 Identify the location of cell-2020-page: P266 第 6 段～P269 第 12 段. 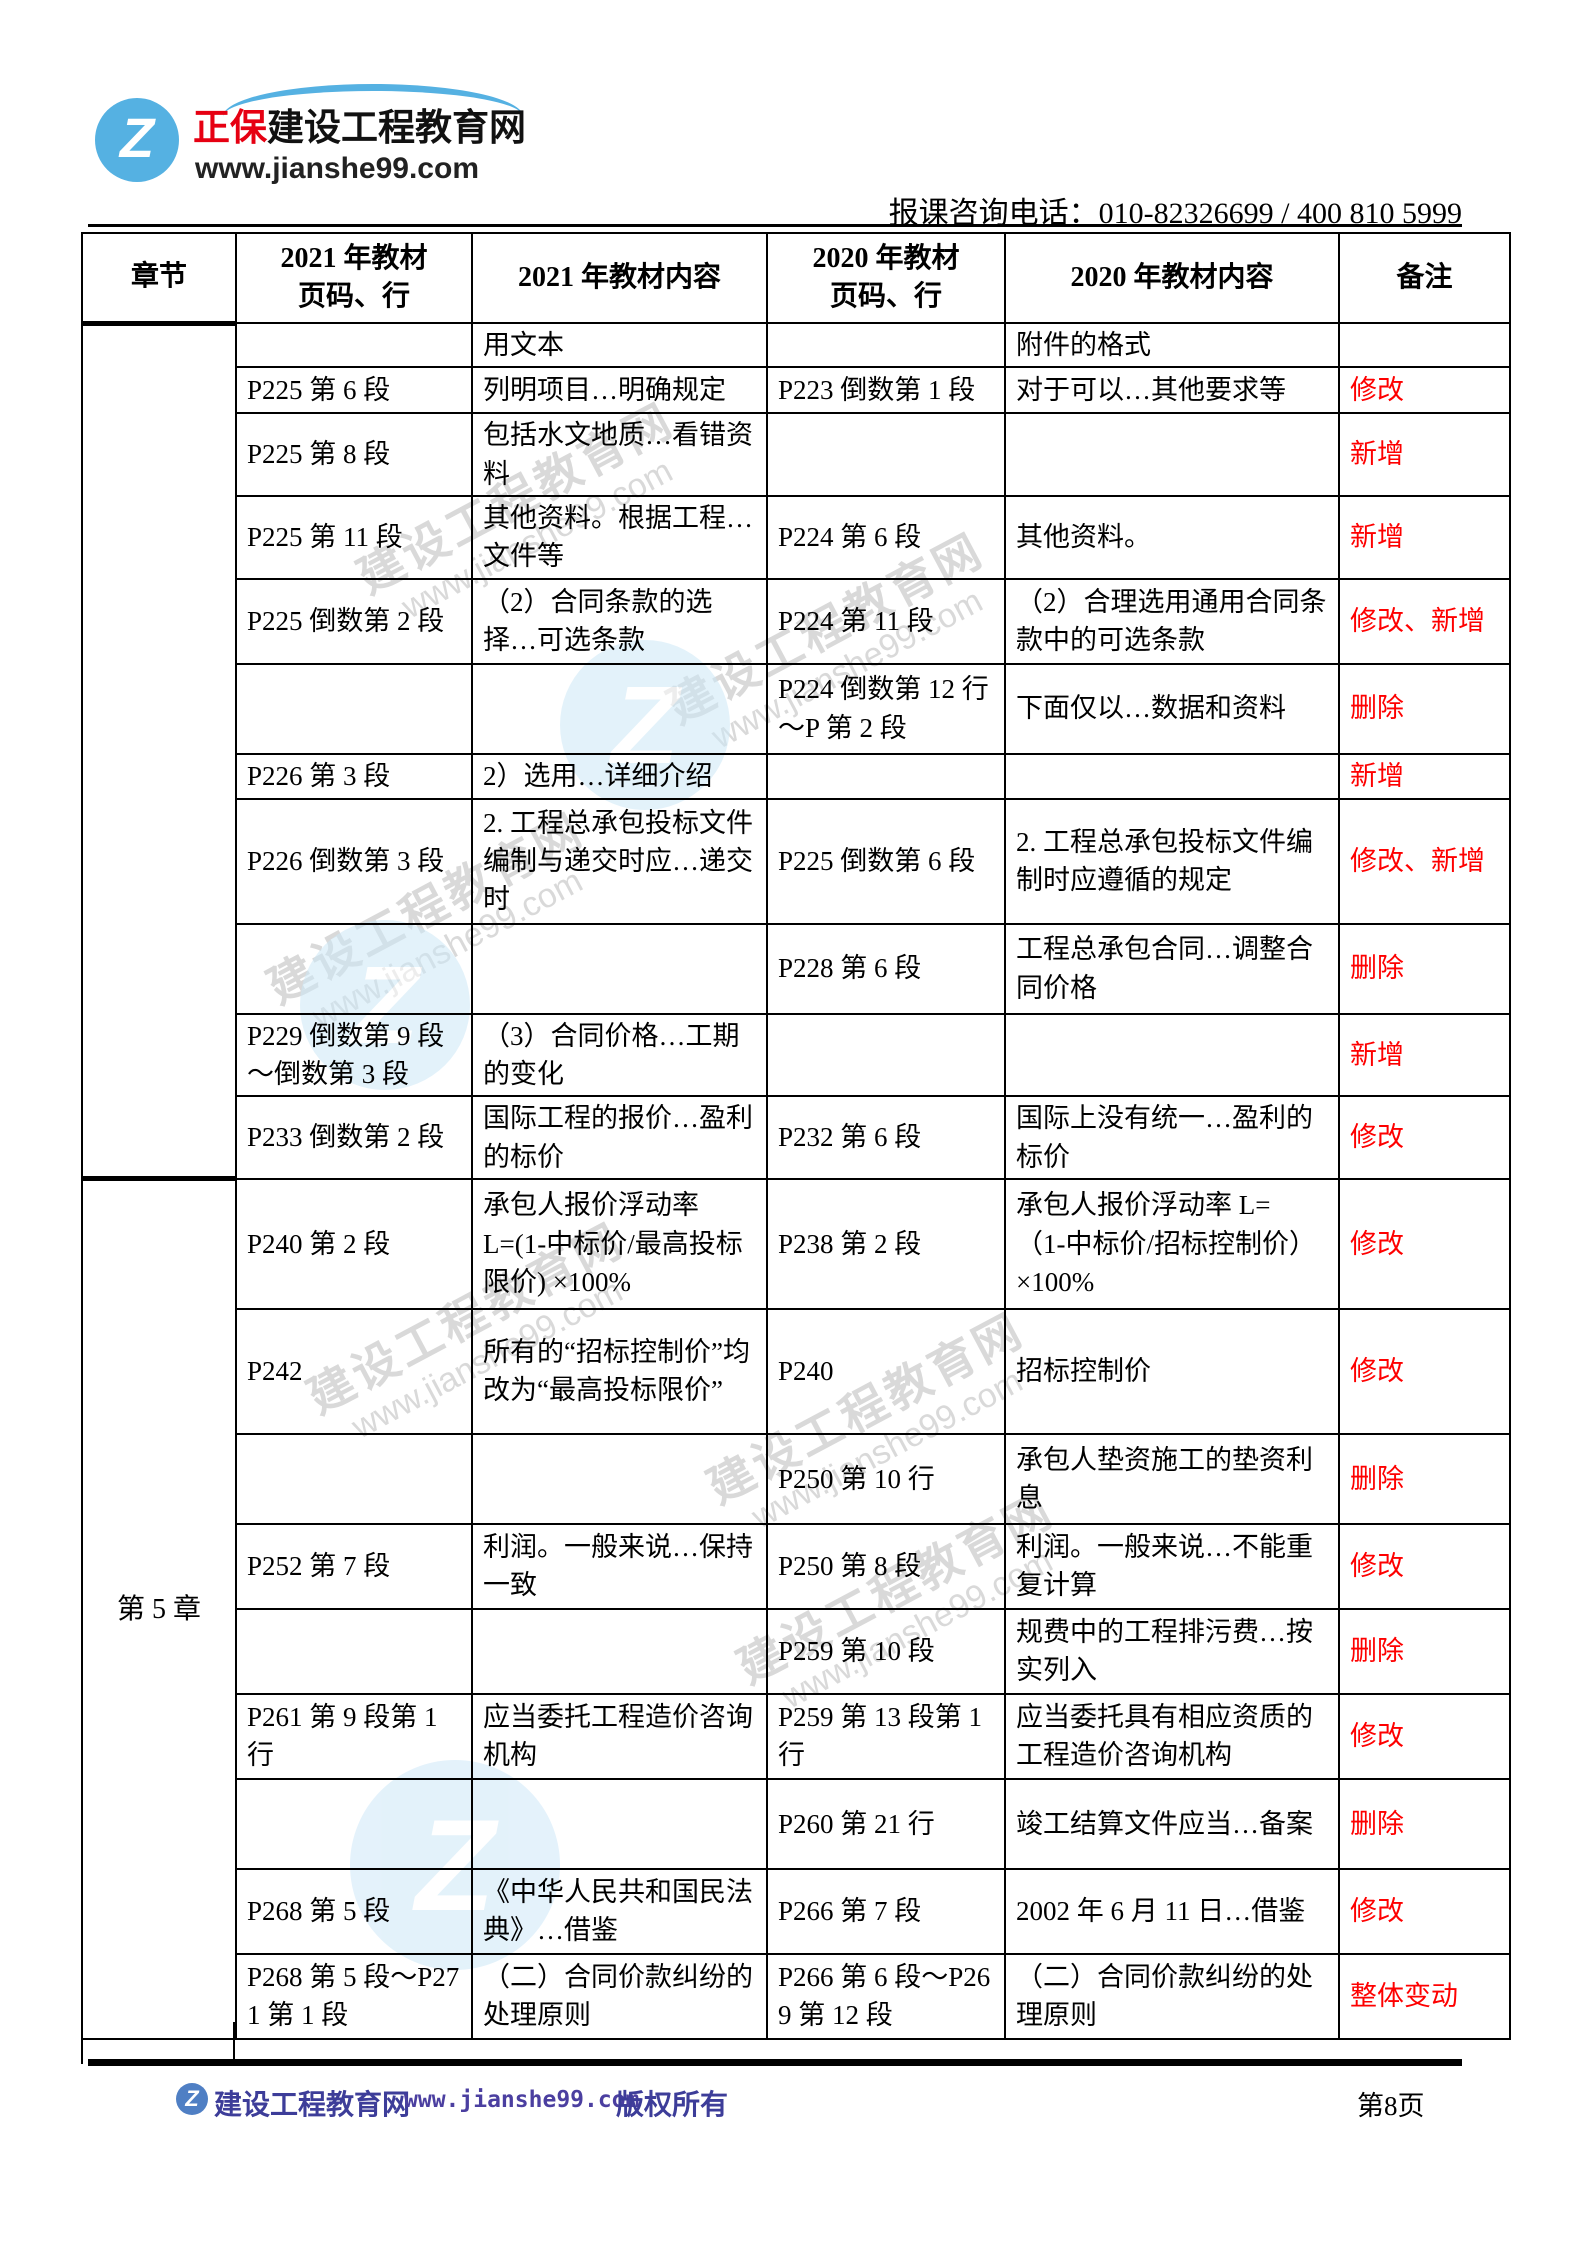
(886, 1996).